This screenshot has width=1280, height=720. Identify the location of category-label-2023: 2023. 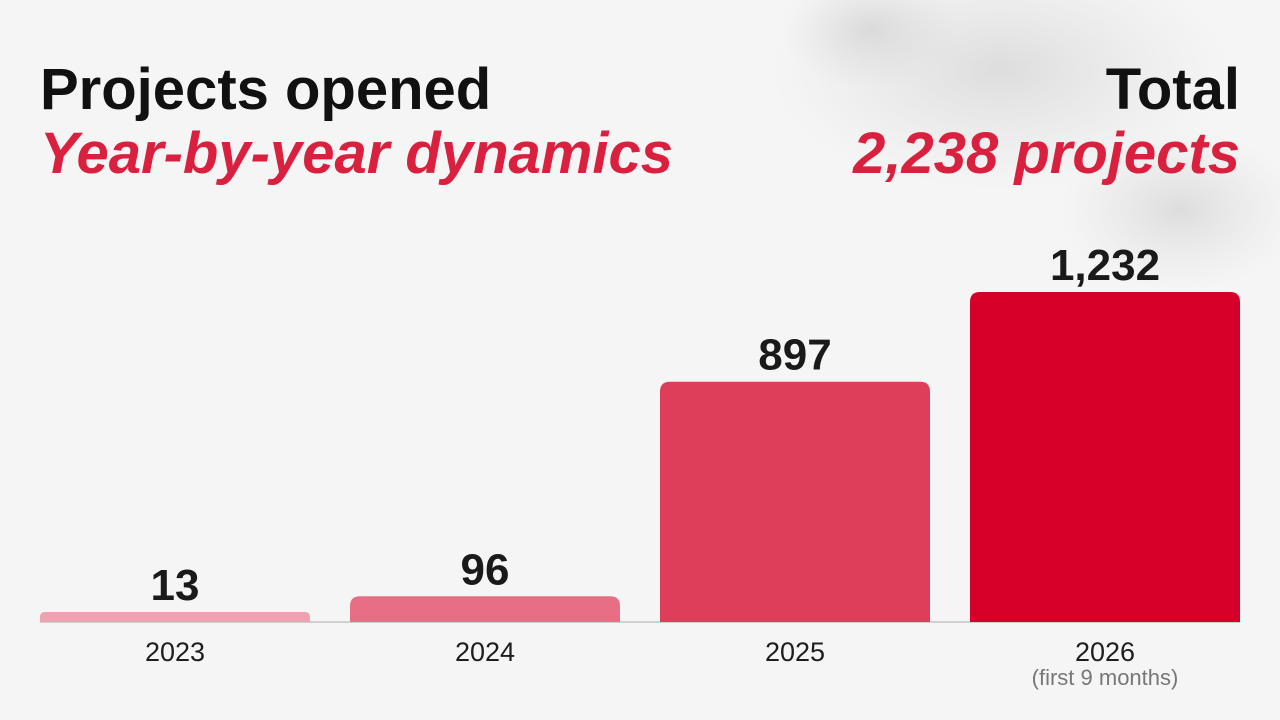
(175, 652).